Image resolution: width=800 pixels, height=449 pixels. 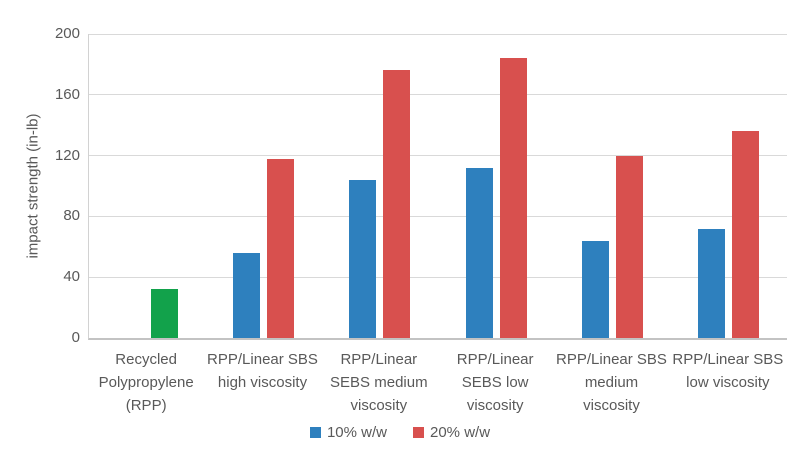 I want to click on y-tick-label: 120, so click(x=67, y=155).